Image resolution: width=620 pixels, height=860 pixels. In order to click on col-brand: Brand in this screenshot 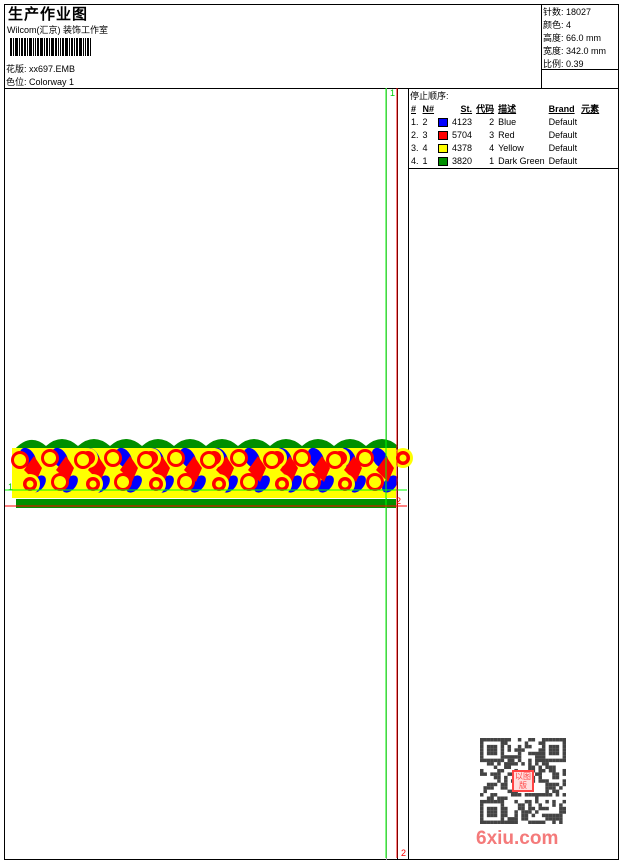, I will do `click(561, 108)`.